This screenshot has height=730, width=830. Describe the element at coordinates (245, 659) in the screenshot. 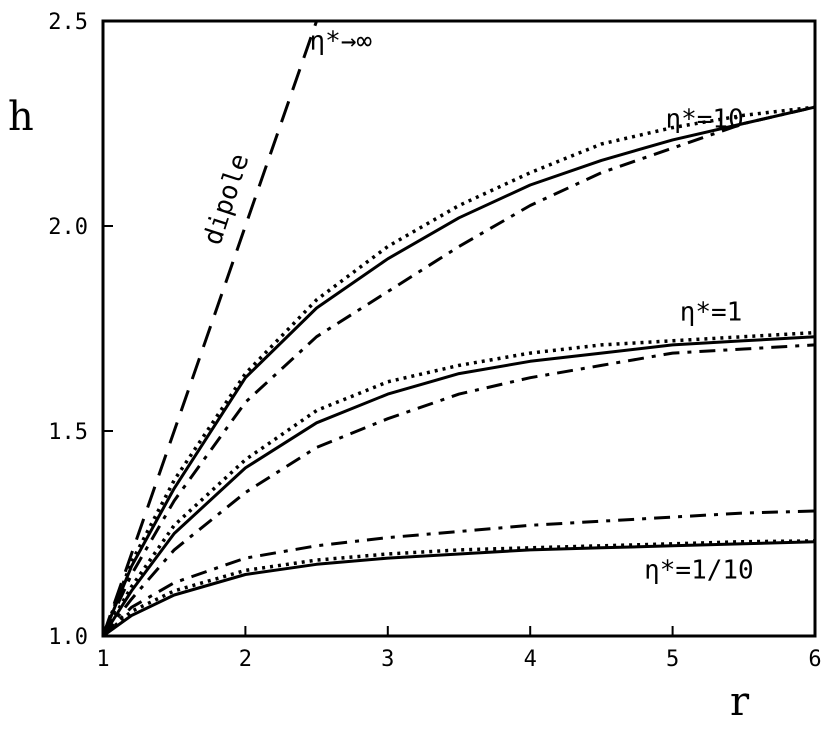

I see `x-tick-label: 2` at that location.